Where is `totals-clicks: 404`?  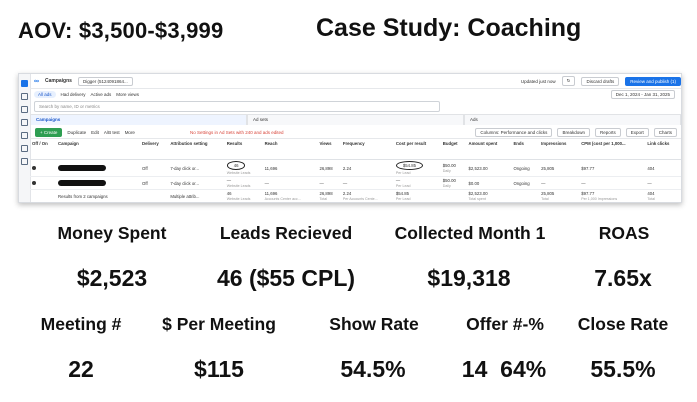
totals-clicks: 404 is located at coordinates (651, 193).